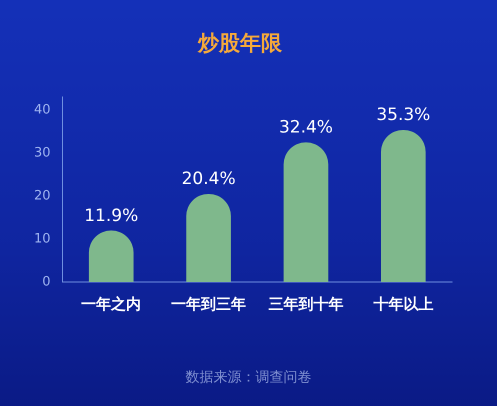 Image resolution: width=497 pixels, height=406 pixels. Describe the element at coordinates (306, 303) in the screenshot. I see `x-tick-label: 三年到十年` at that location.